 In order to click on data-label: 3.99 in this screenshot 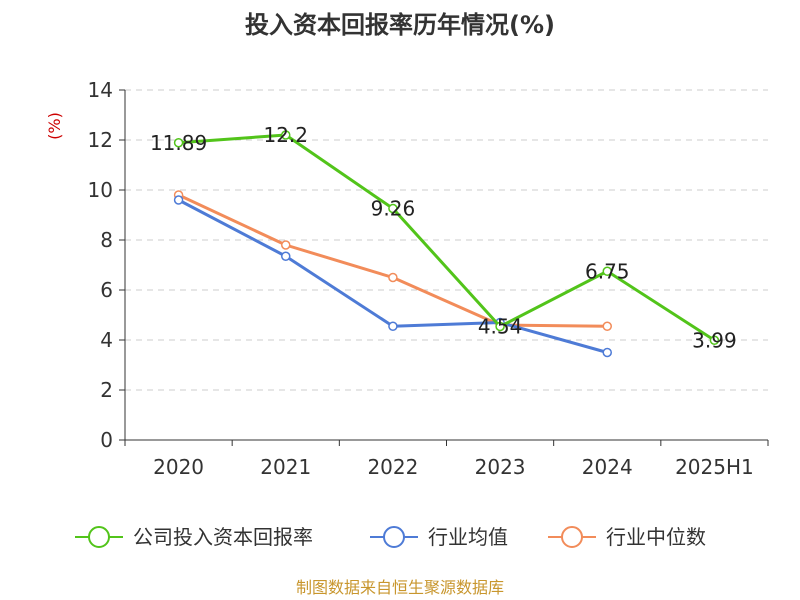, I will do `click(714, 340)`.